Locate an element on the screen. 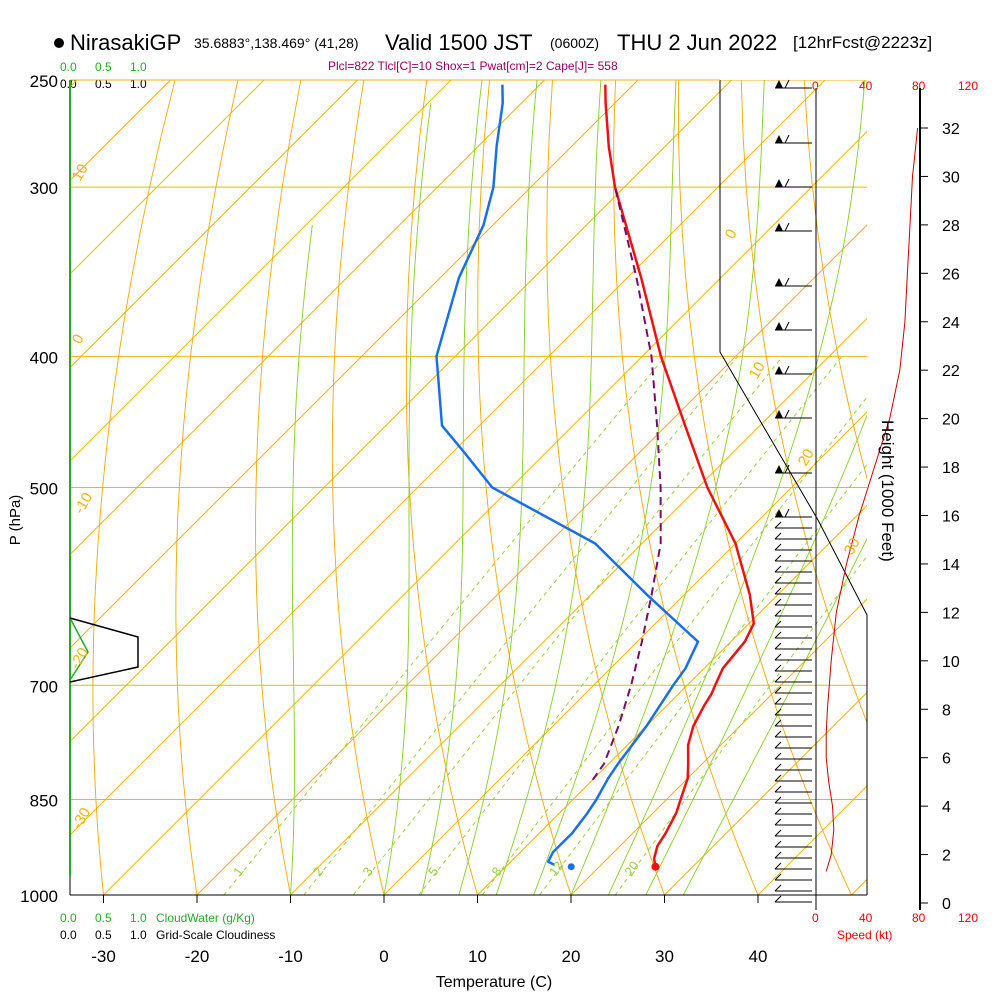  cloudiness-bump is located at coordinates (104, 650).